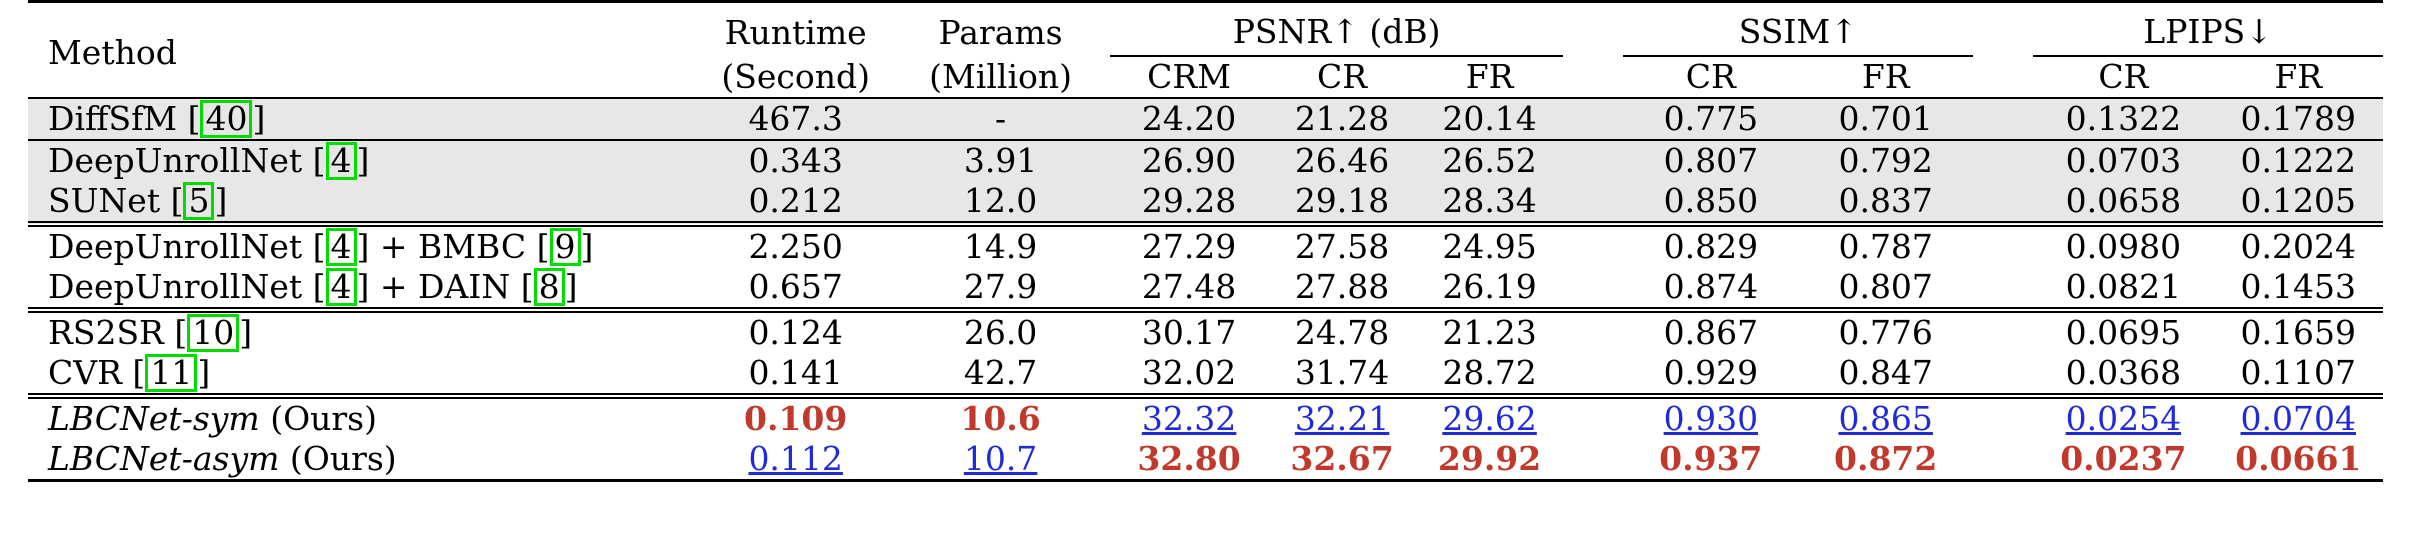 This screenshot has height=542, width=2409. I want to click on lpips-fr-cell: 0.1453, so click(2298, 286).